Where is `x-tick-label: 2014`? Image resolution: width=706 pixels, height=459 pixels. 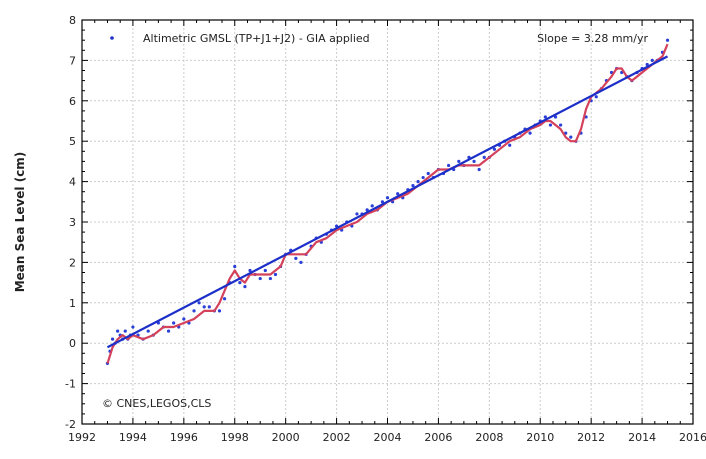
x-tick-label: 2014 is located at coordinates (642, 437).